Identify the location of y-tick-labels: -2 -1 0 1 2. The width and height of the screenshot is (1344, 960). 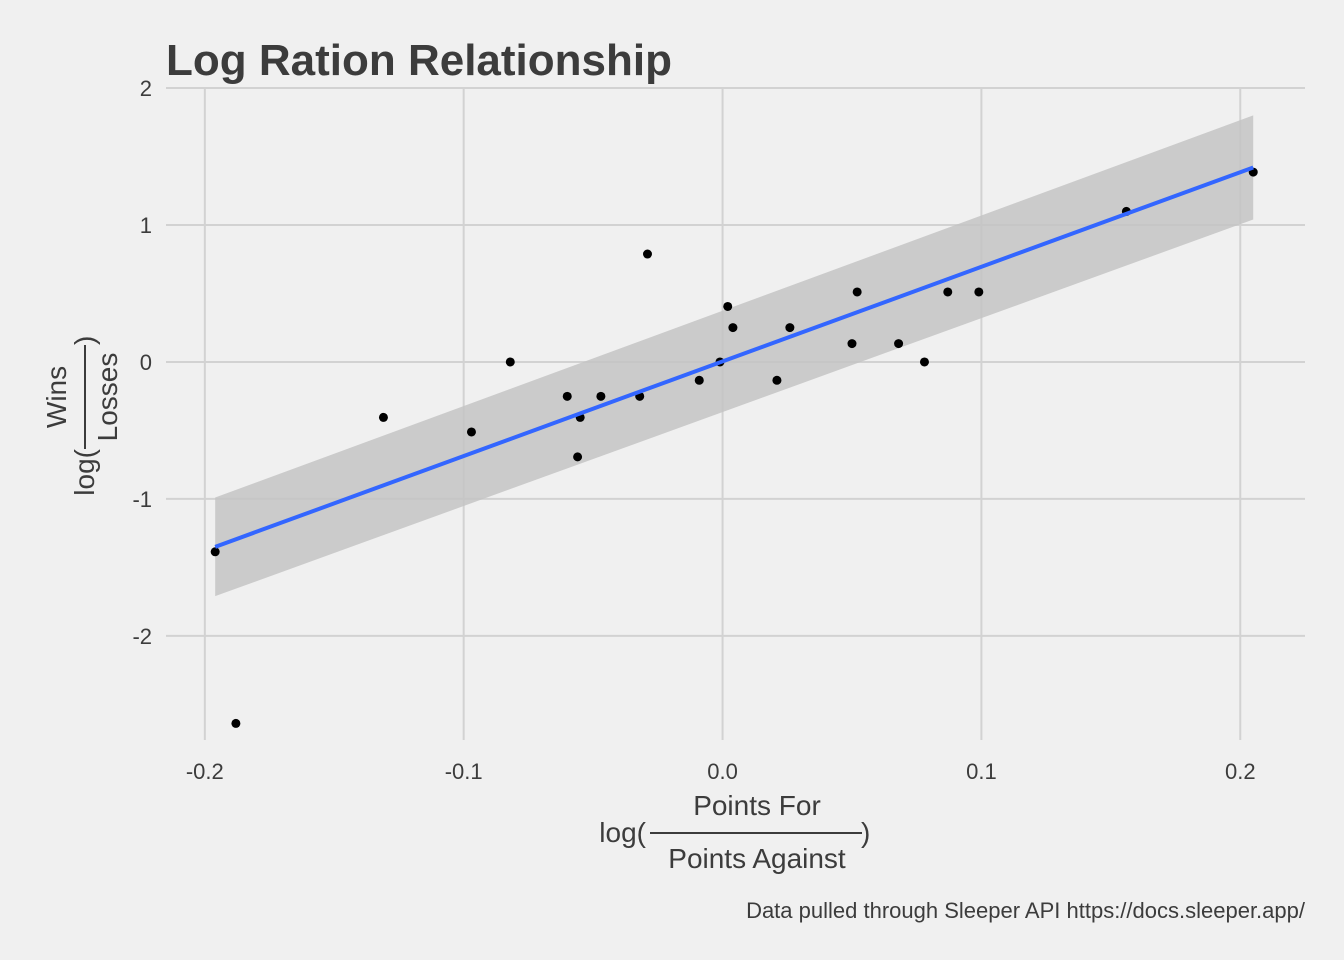
(142, 362).